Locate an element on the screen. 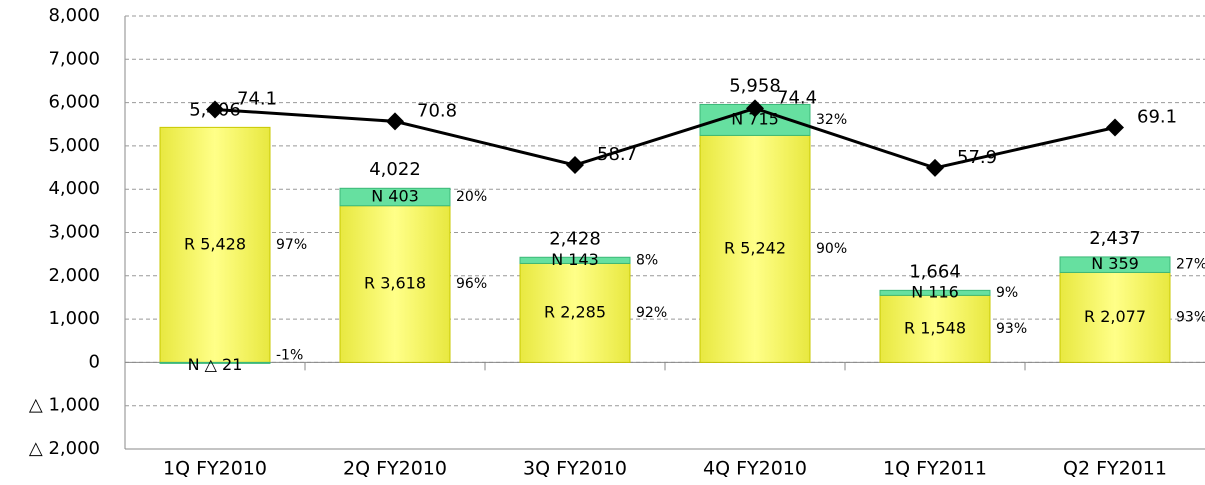  x-tick-label: 2Q FY2010 is located at coordinates (395, 469).